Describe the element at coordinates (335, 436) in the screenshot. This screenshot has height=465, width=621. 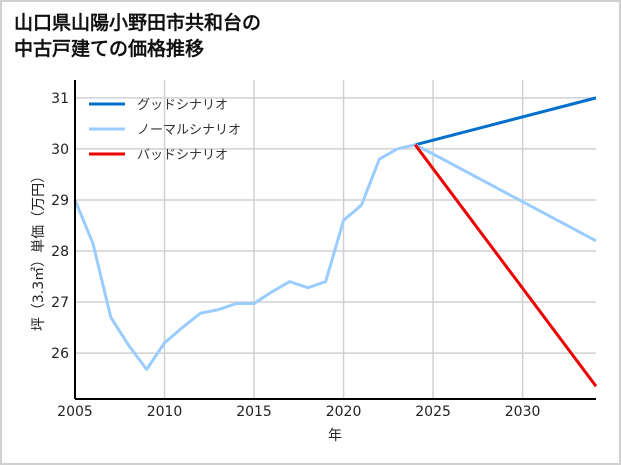
I see `x-axis-label: 年` at that location.